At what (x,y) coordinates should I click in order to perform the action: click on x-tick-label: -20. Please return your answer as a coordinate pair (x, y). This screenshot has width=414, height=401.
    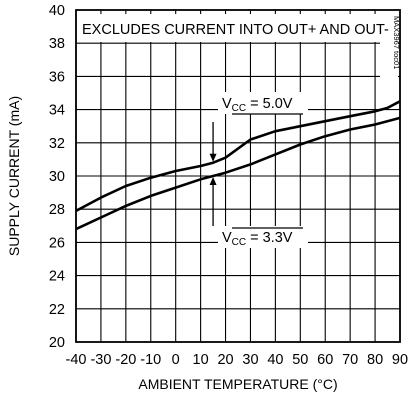
    Looking at the image, I should click on (125, 360).